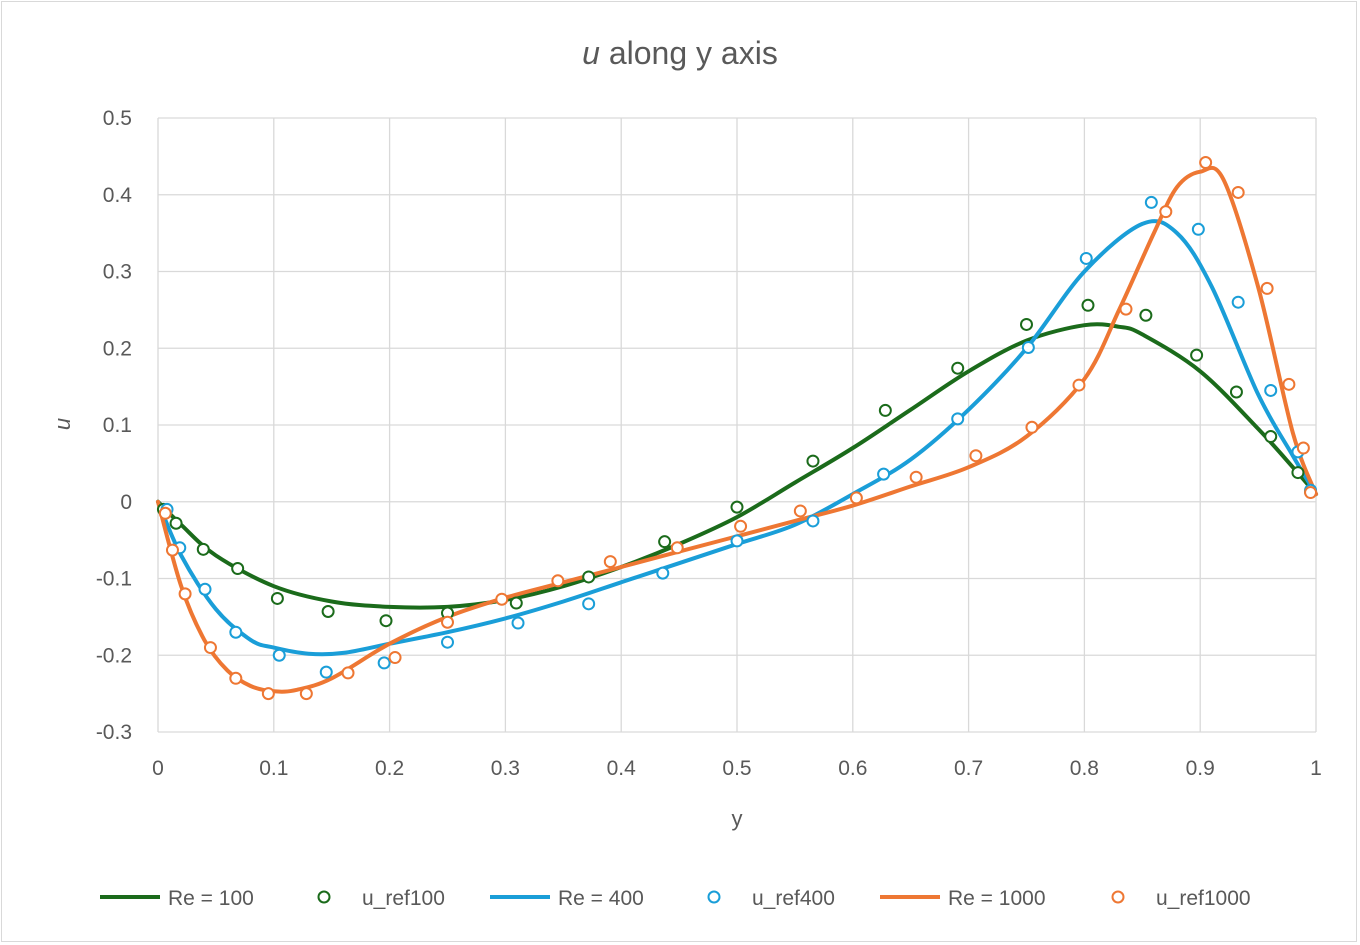 The width and height of the screenshot is (1360, 945). I want to click on x-tick-label: 0.6, so click(852, 768).